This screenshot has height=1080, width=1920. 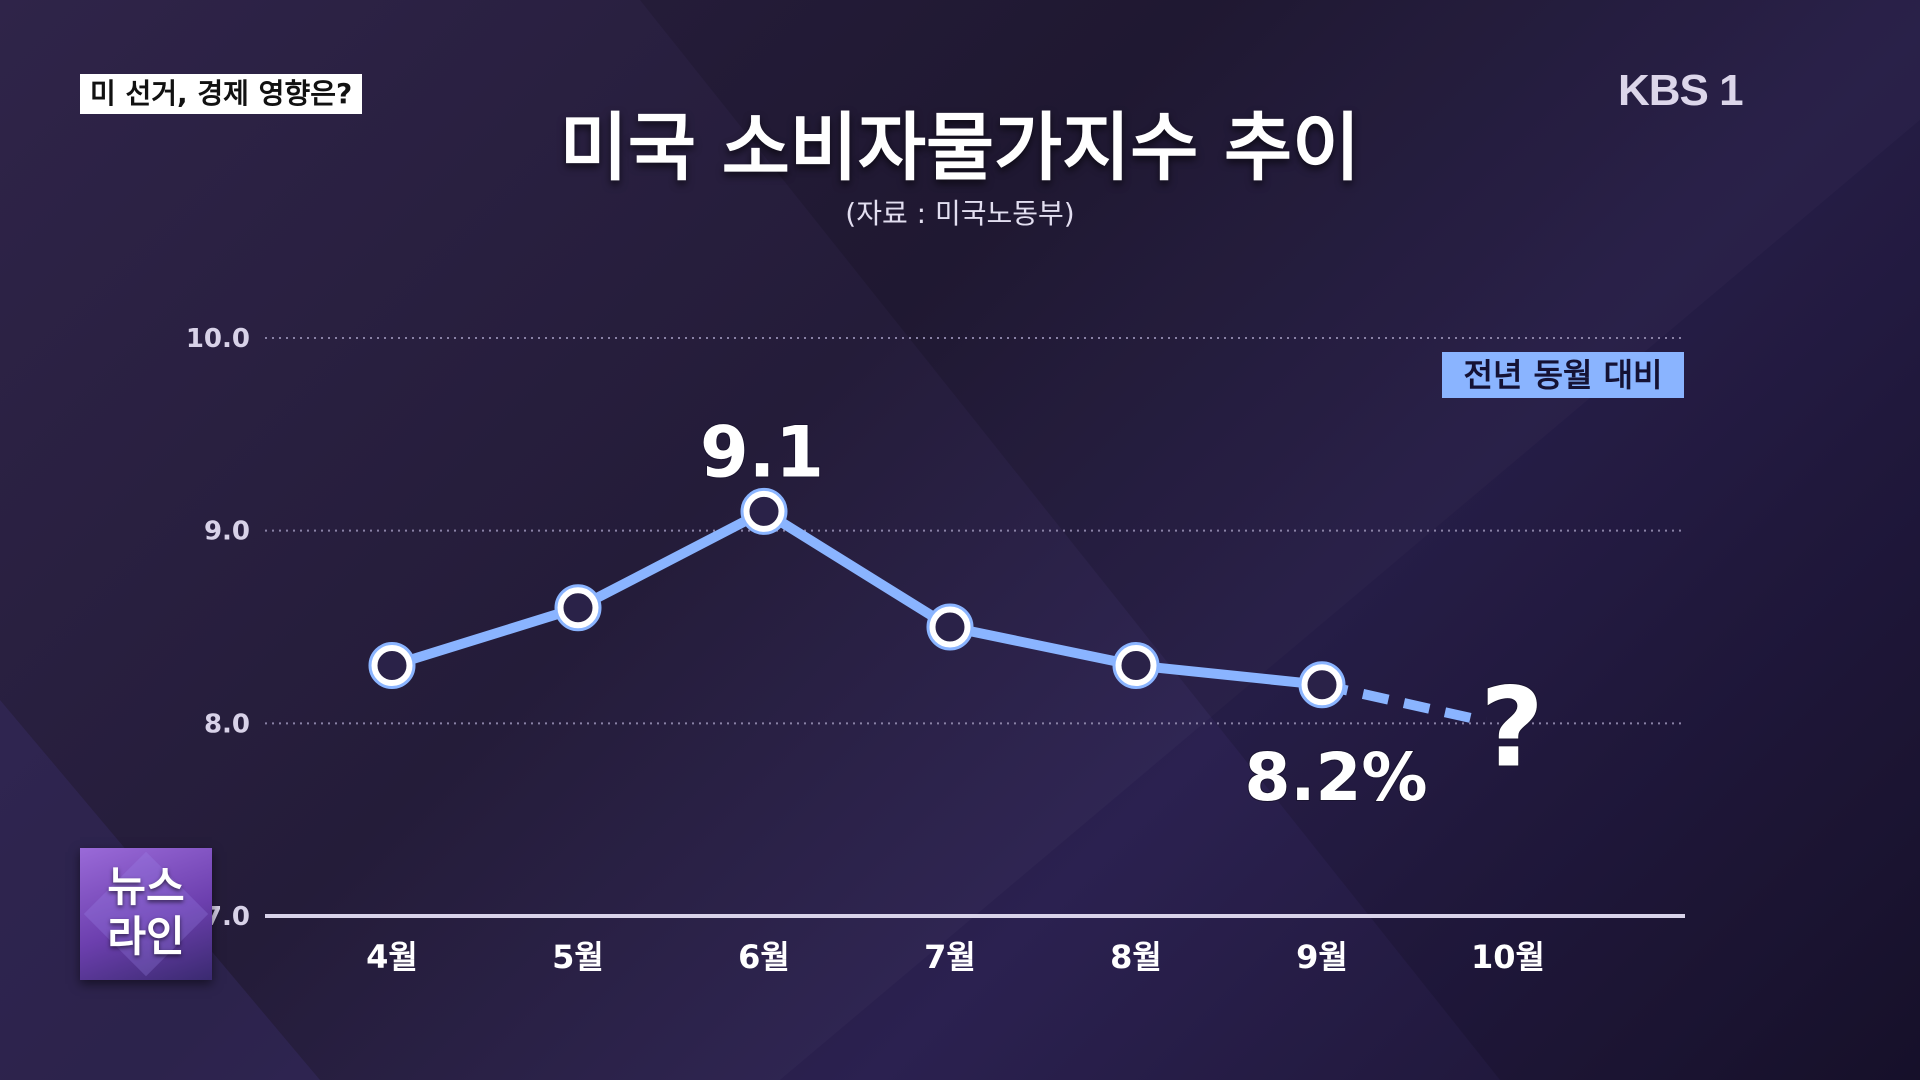 What do you see at coordinates (1508, 957) in the screenshot?
I see `x-tick-label: 10월` at bounding box center [1508, 957].